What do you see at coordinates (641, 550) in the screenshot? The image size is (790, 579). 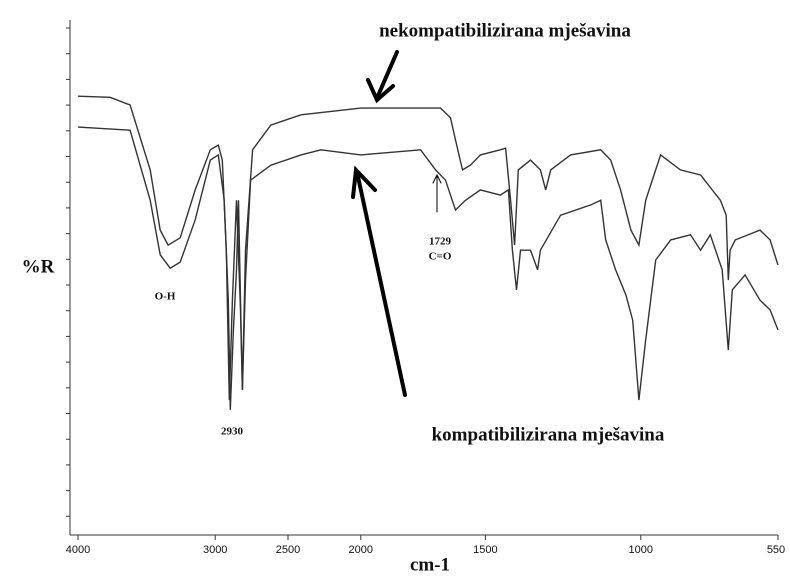 I see `x-tick-label: 1000` at bounding box center [641, 550].